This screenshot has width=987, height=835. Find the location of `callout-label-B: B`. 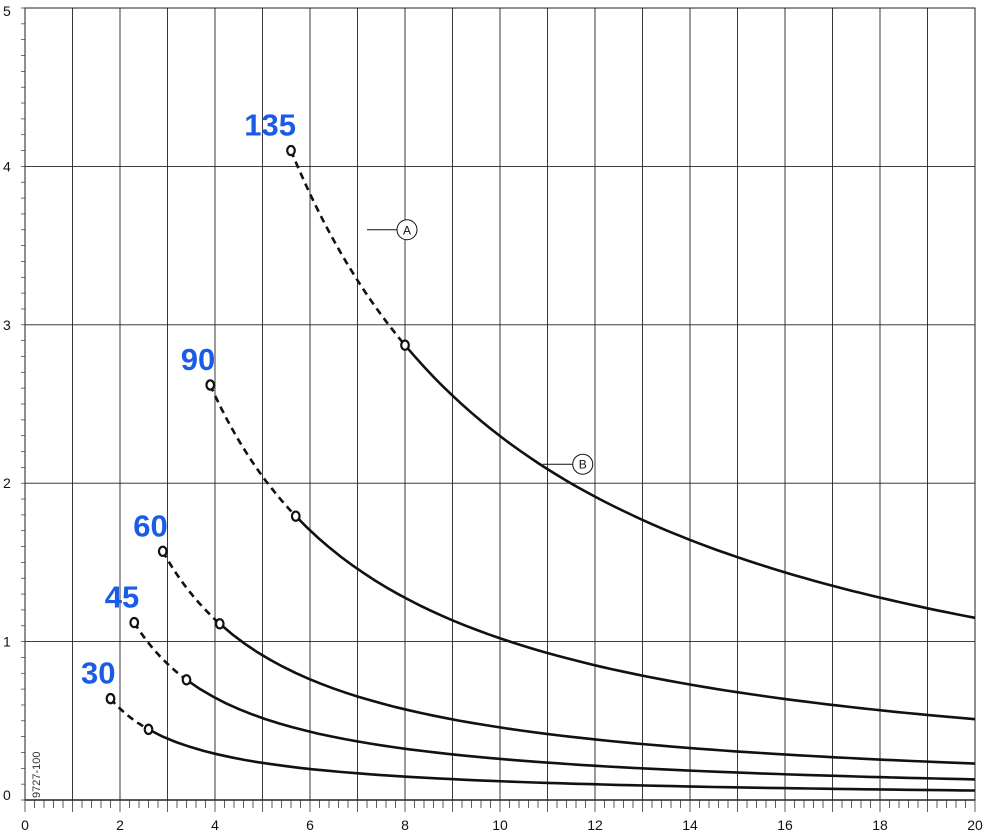

callout-label-B: B is located at coordinates (583, 465).